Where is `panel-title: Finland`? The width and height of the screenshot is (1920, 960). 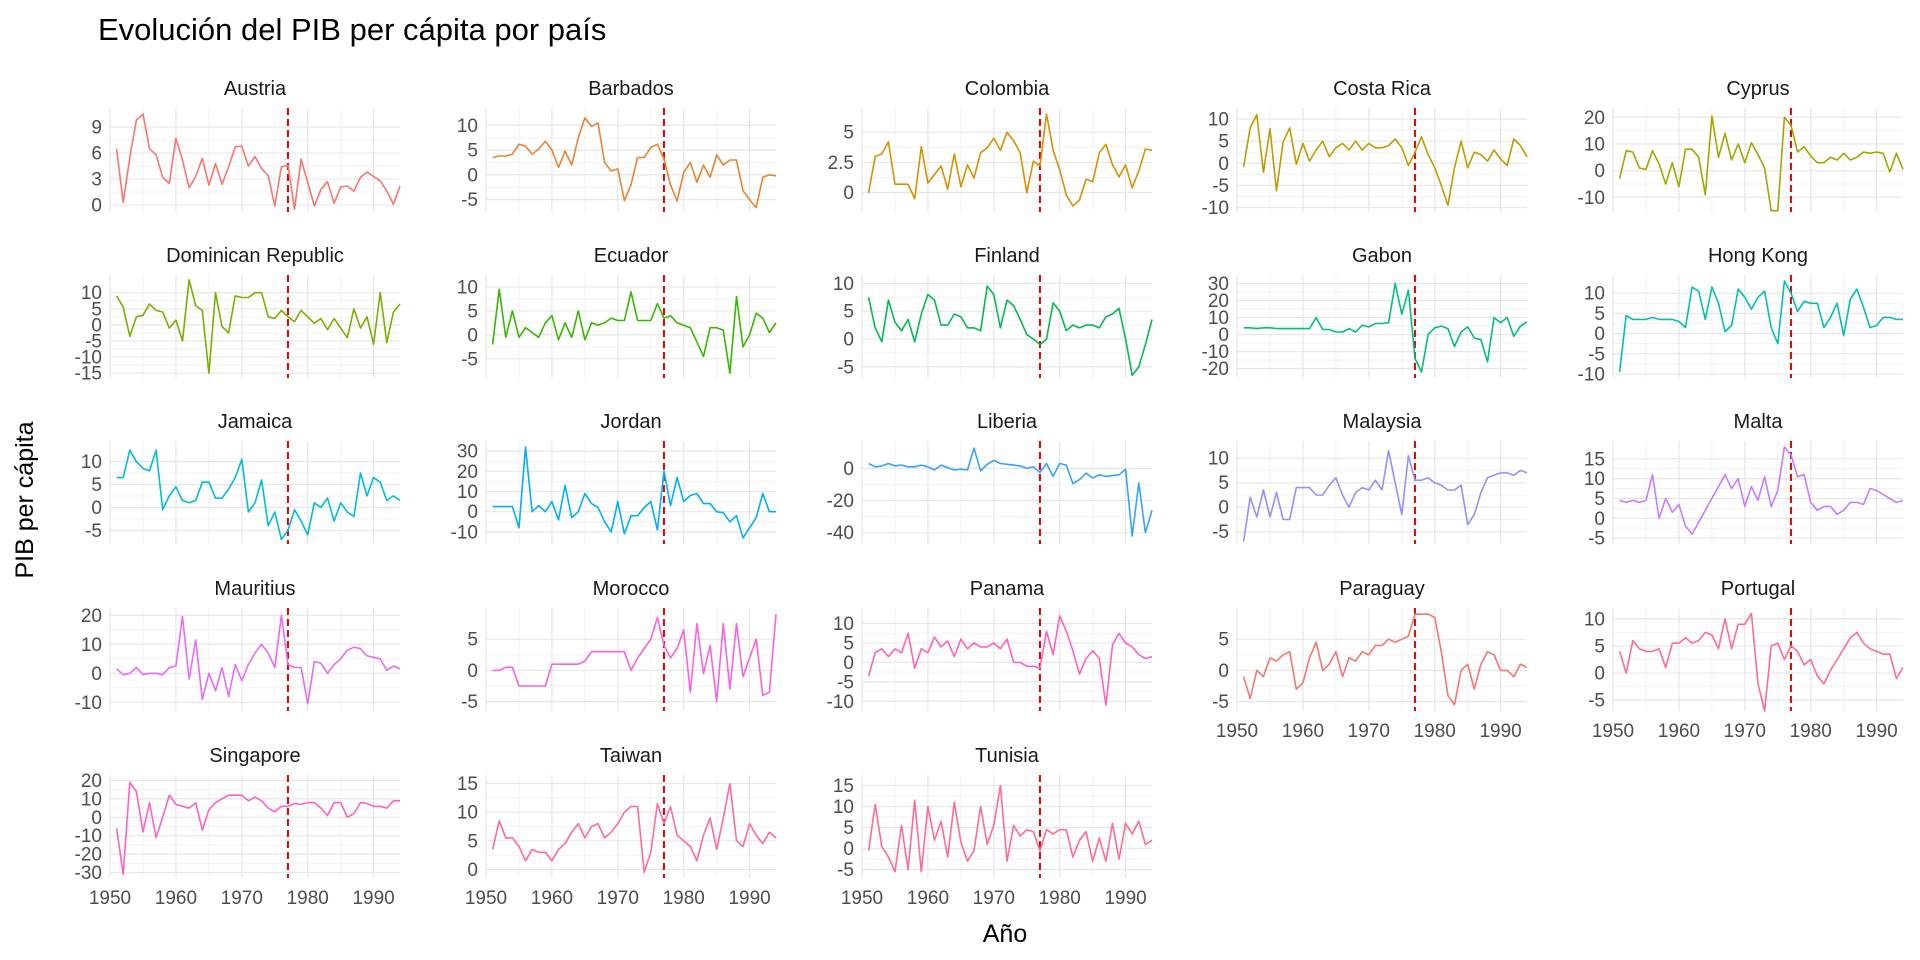 panel-title: Finland is located at coordinates (1007, 256).